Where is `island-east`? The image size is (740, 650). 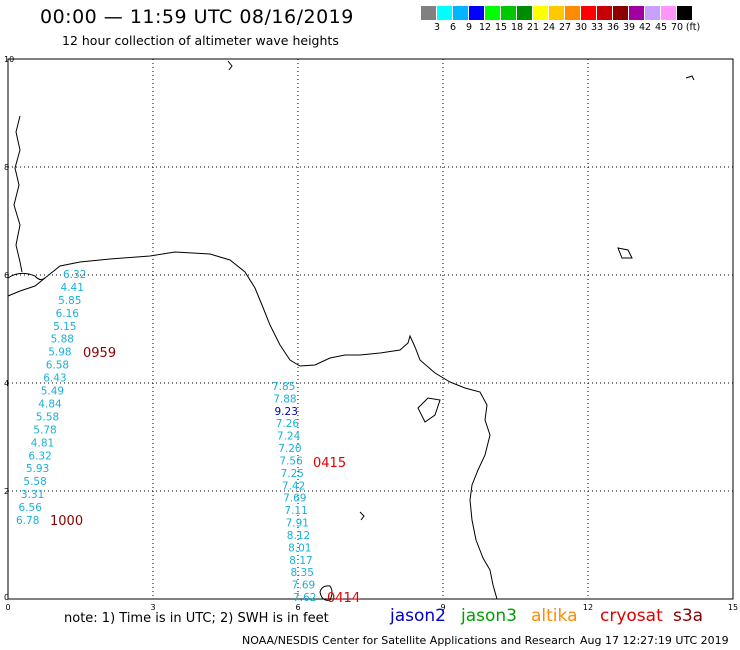
island-east is located at coordinates (429, 410).